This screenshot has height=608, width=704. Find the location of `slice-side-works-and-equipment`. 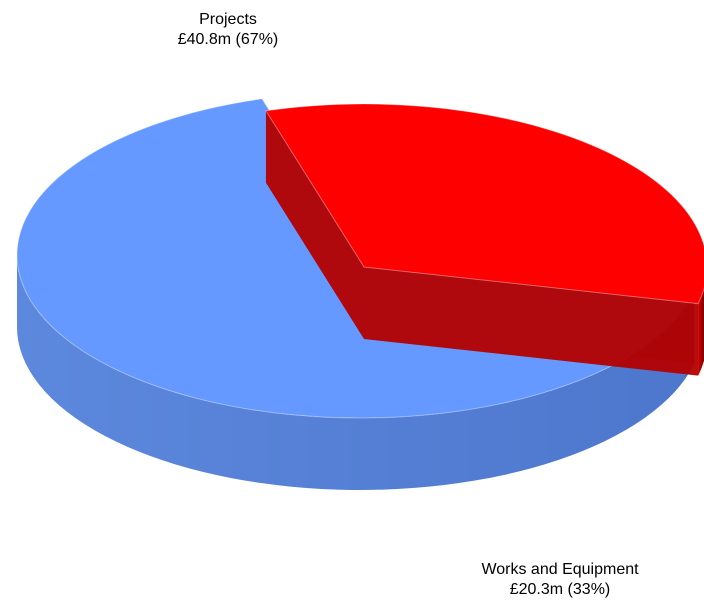

slice-side-works-and-equipment is located at coordinates (701, 332).